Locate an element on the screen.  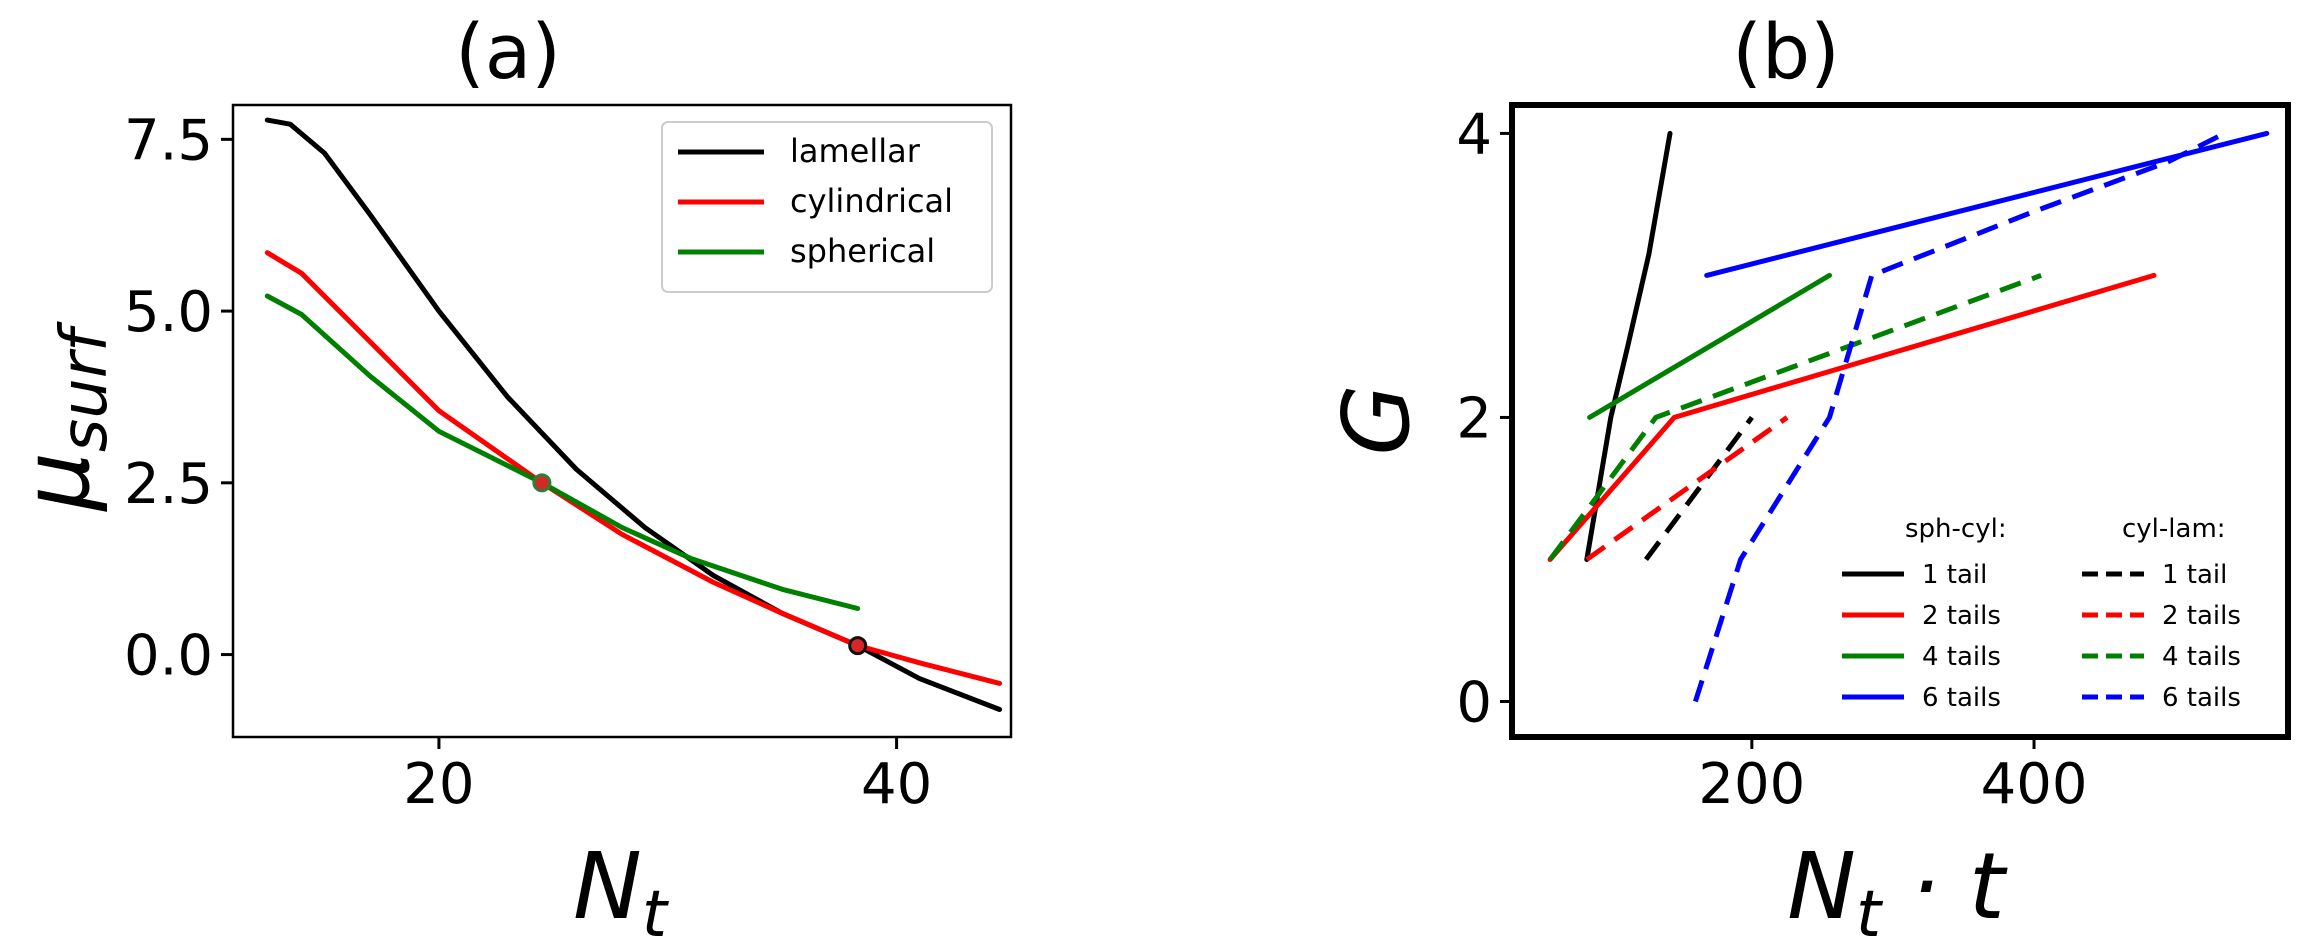
panel-b-x-tick-label: 400 is located at coordinates (2034, 784).